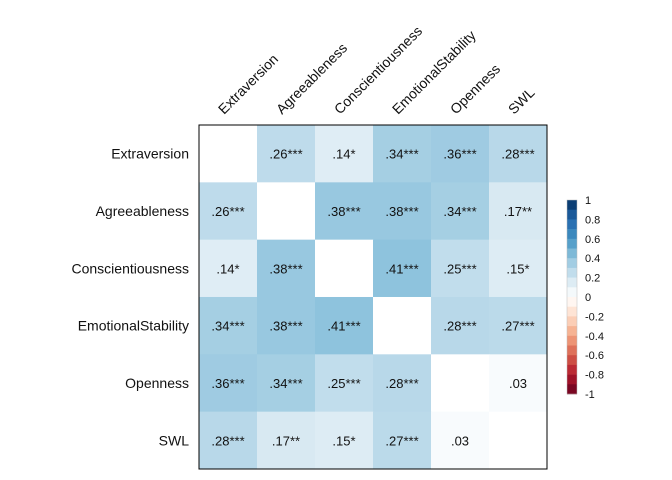 This screenshot has height=480, width=672. What do you see at coordinates (592, 259) in the screenshot?
I see `legend-tick-label: 0.4` at bounding box center [592, 259].